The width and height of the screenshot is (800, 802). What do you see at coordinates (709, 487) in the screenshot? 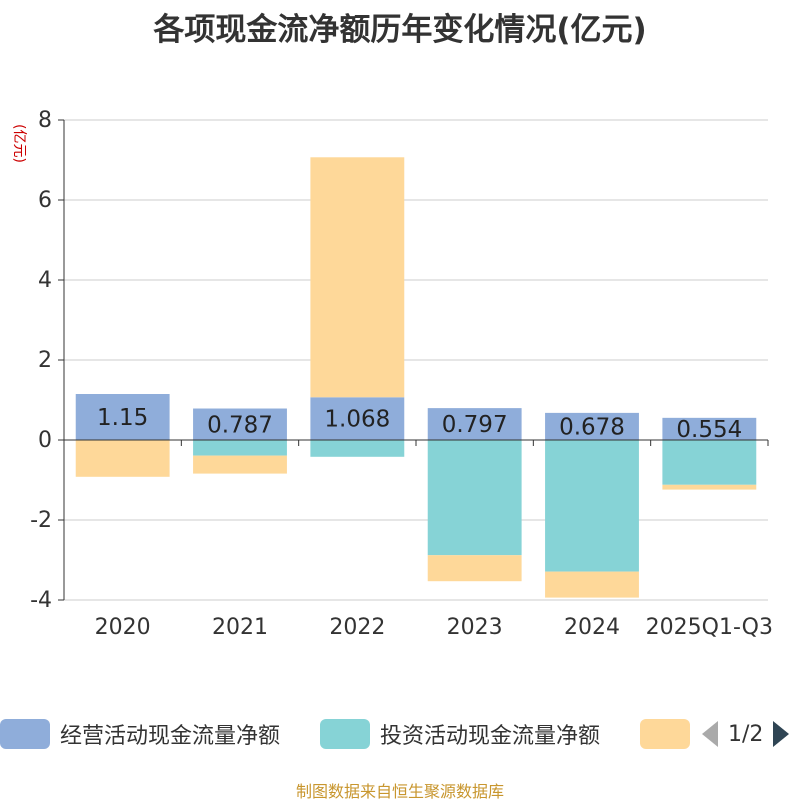
I see `bar-series2-2025Q1-Q3` at bounding box center [709, 487].